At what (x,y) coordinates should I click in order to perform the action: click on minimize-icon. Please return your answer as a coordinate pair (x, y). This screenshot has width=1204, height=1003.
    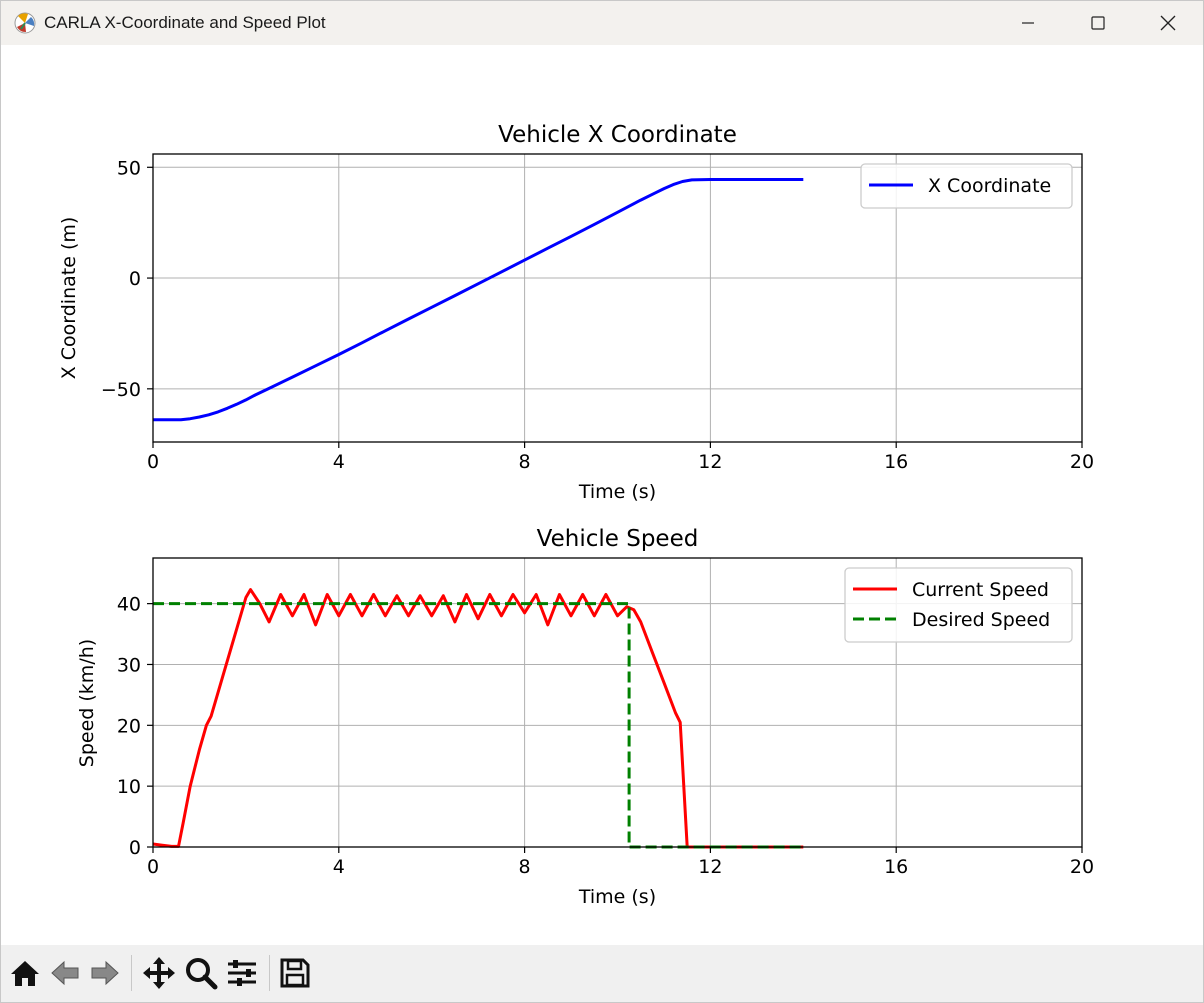
    Looking at the image, I should click on (1028, 23).